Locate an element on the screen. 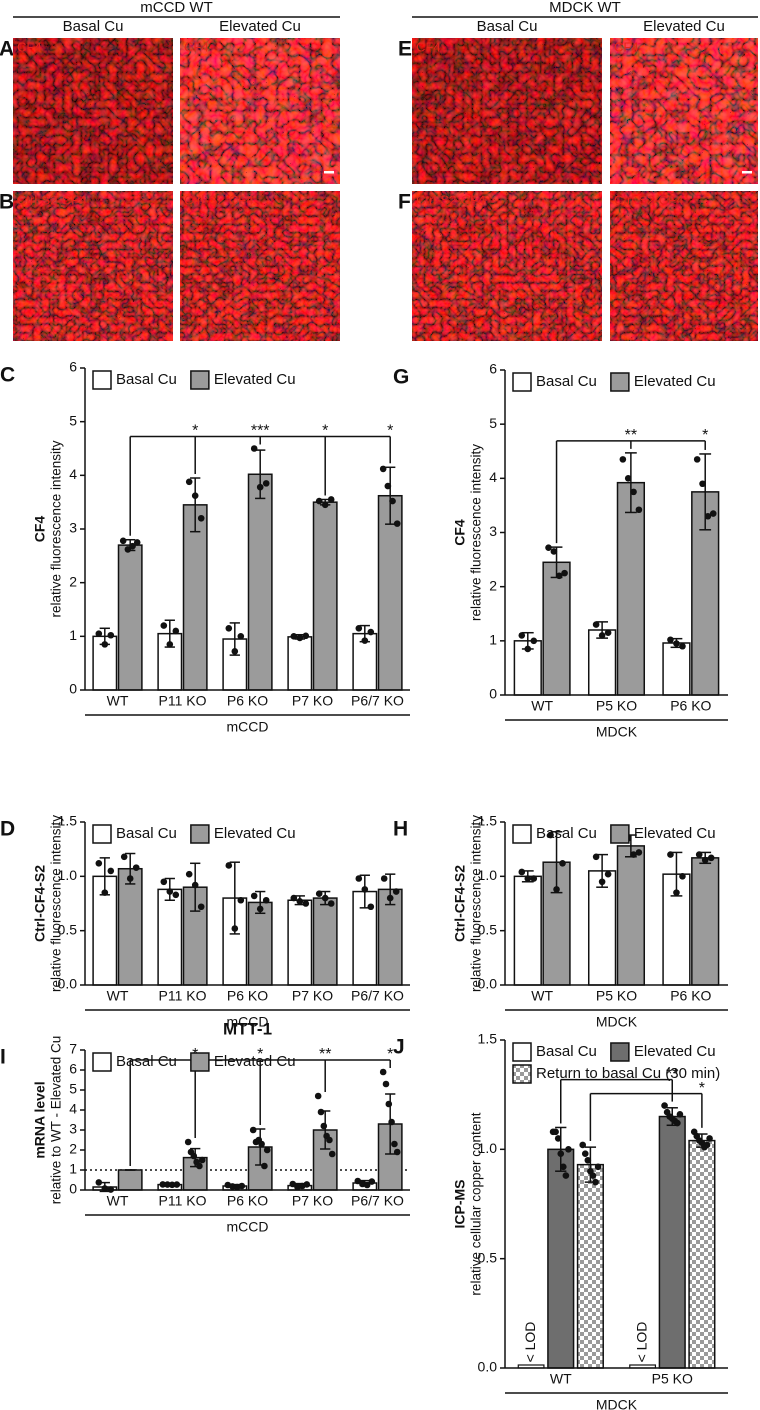 This screenshot has height=1410, width=760. y-axis-title: Ctrl-CF4-S2 is located at coordinates (460, 903).